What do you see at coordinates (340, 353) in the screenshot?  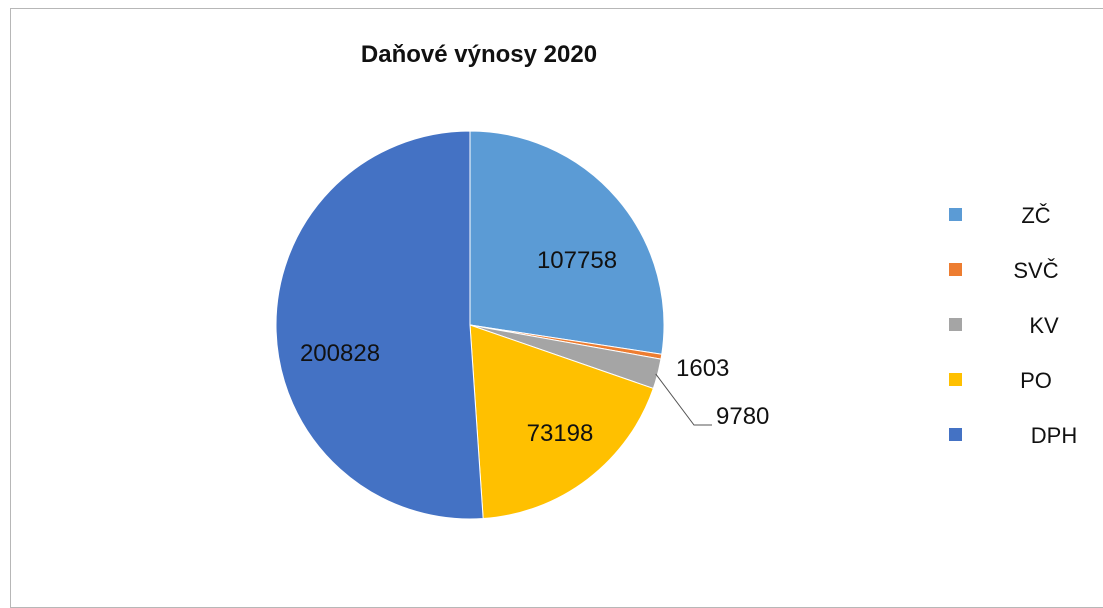 I see `data-label-dph: 200828` at bounding box center [340, 353].